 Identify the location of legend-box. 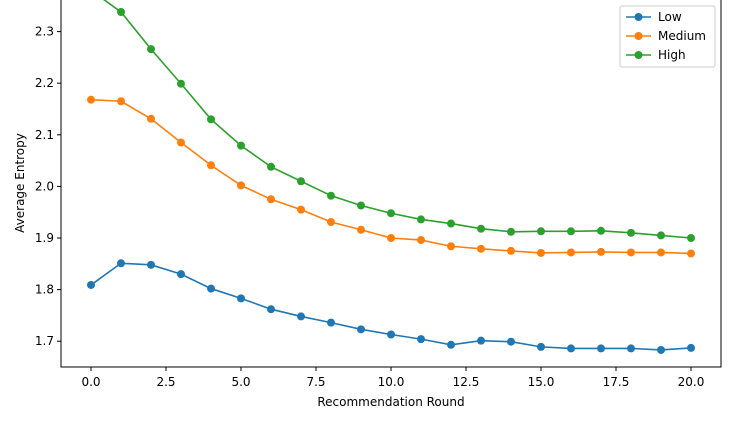
(667, 36).